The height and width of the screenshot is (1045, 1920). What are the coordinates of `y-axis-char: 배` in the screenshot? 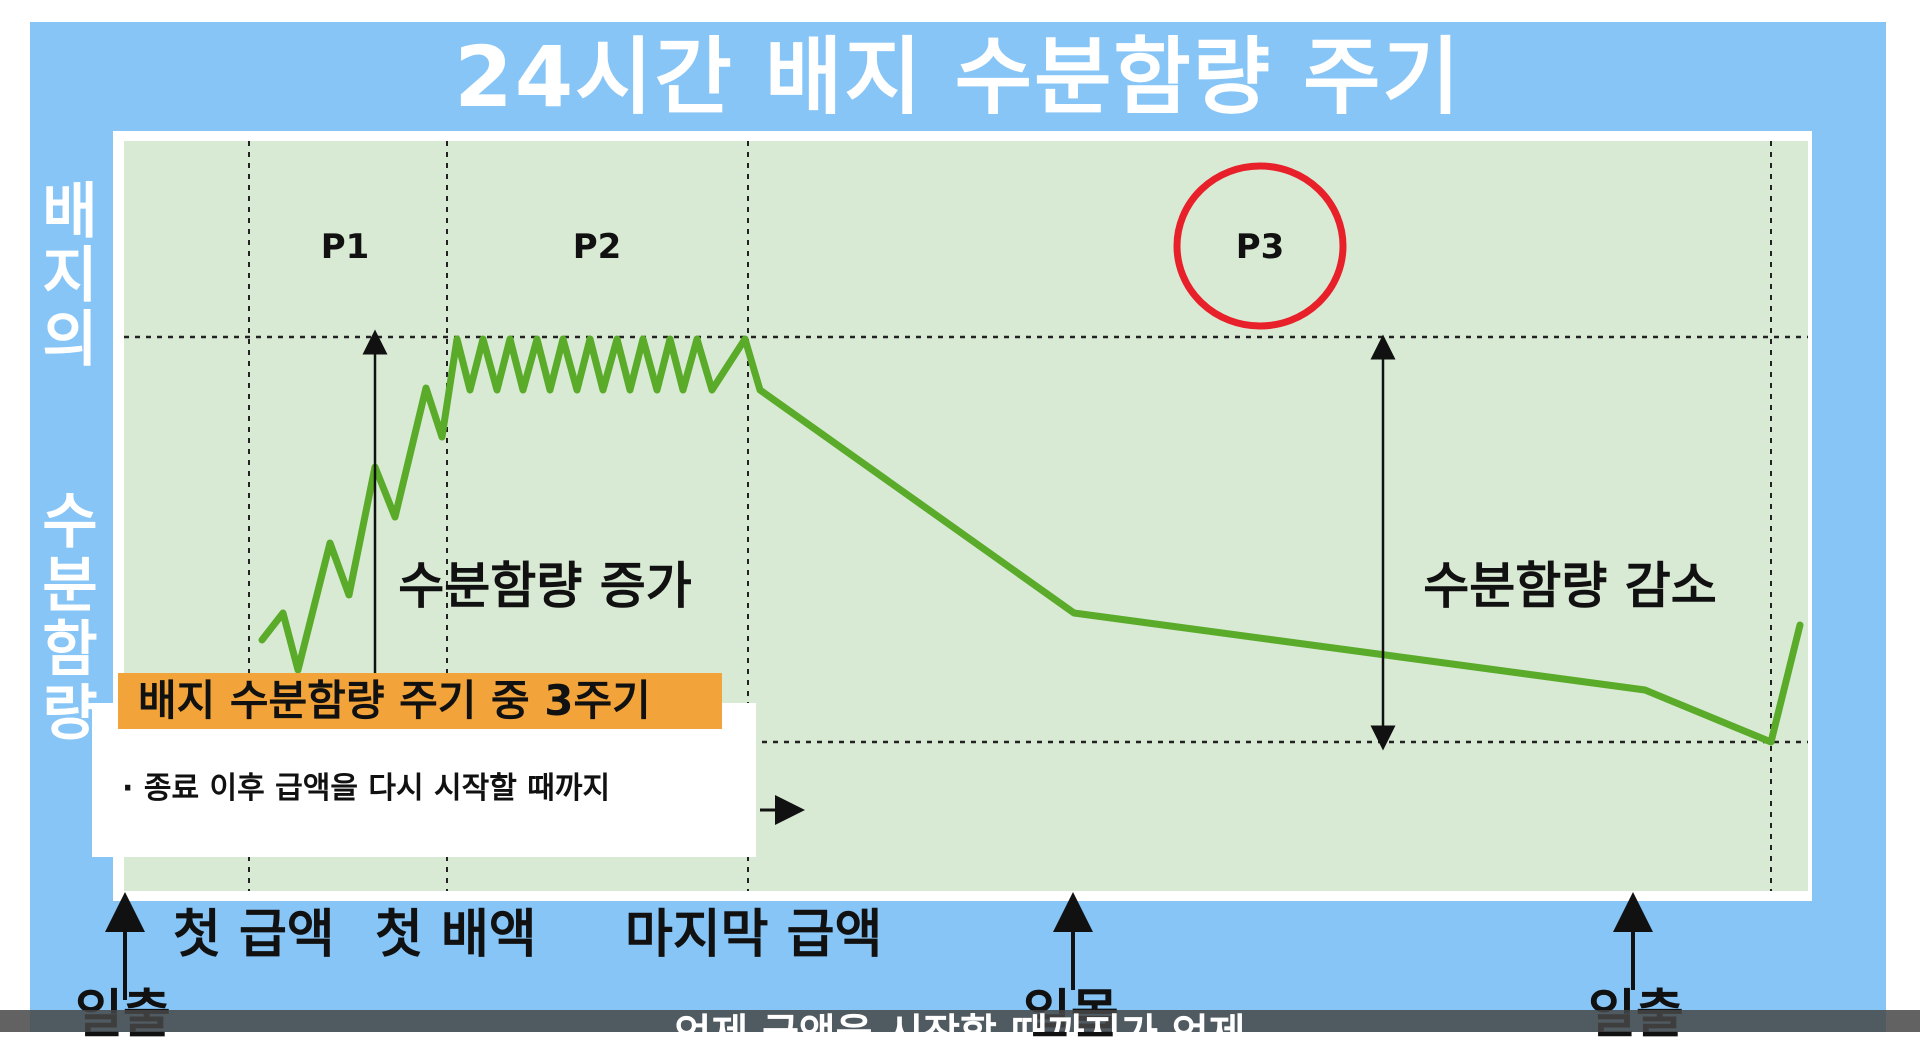 It's located at (70, 212).